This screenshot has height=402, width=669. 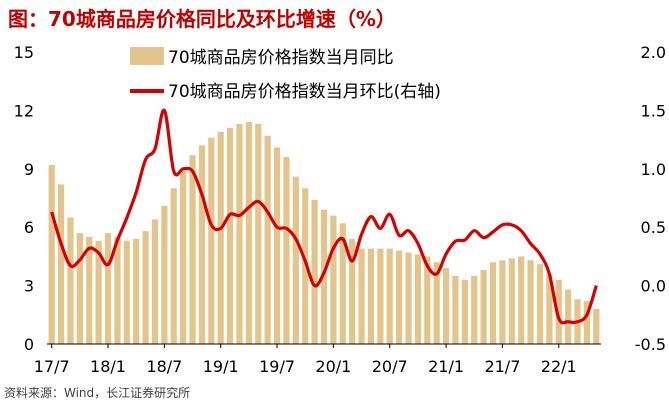 I want to click on x-tick-label: 17/7, so click(x=52, y=366).